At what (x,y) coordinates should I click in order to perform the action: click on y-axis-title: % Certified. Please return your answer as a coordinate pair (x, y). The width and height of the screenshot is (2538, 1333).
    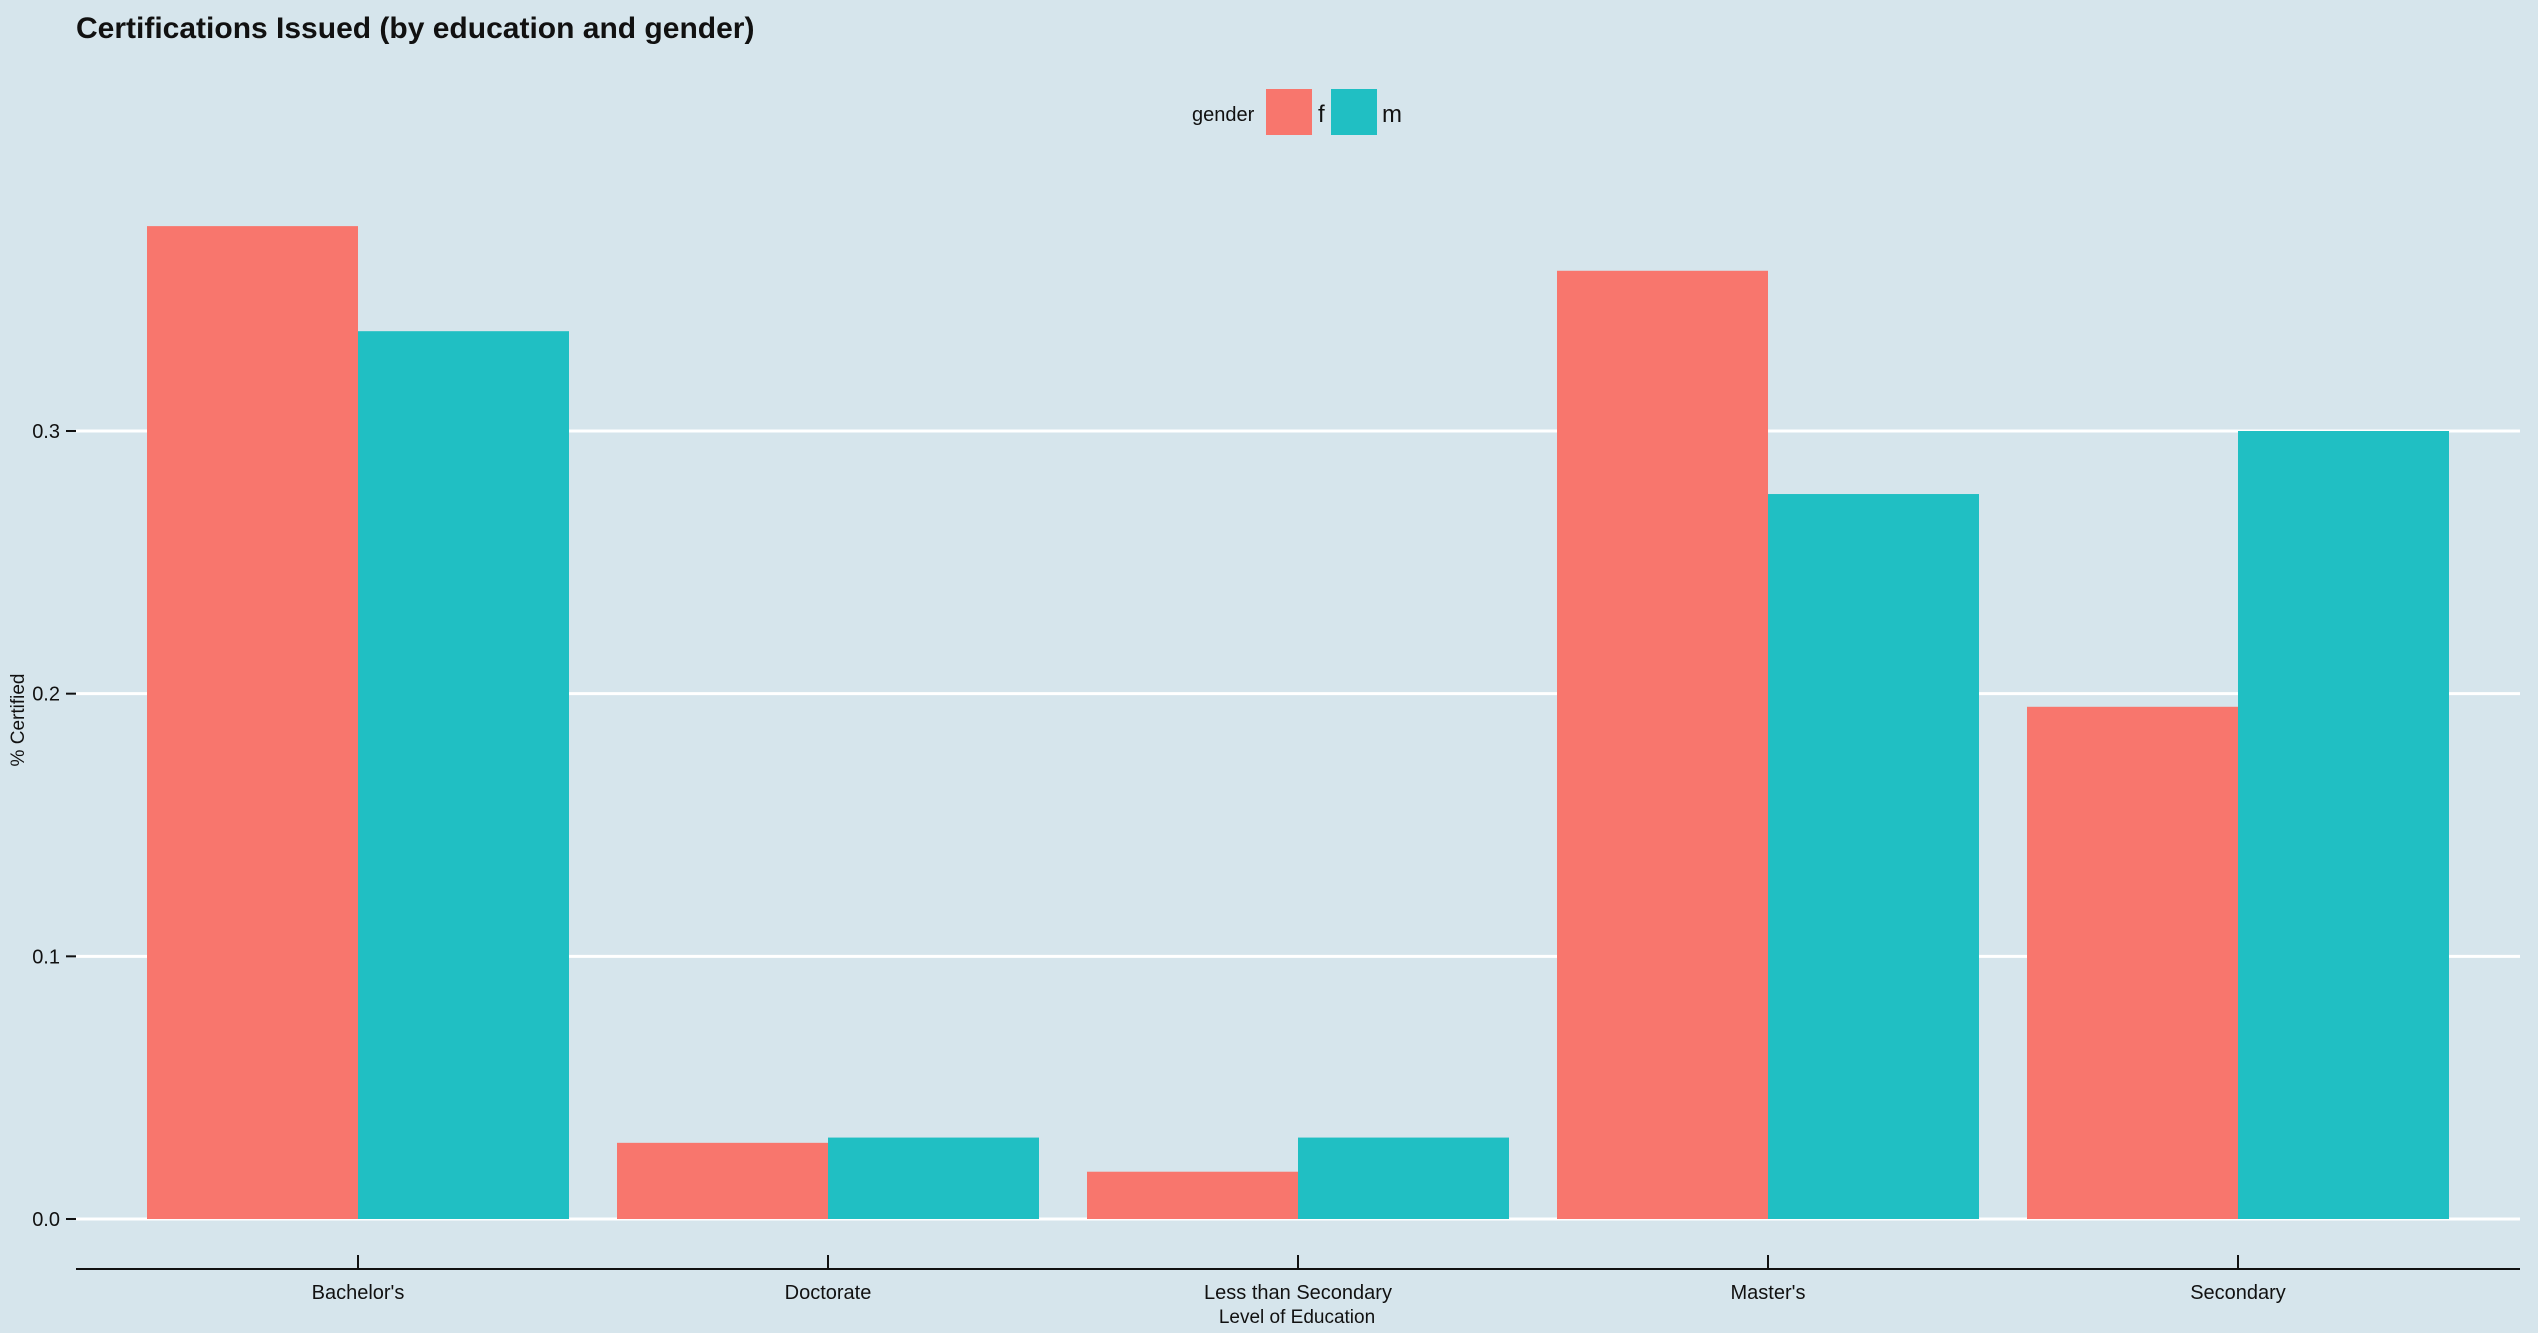
    Looking at the image, I should click on (18, 720).